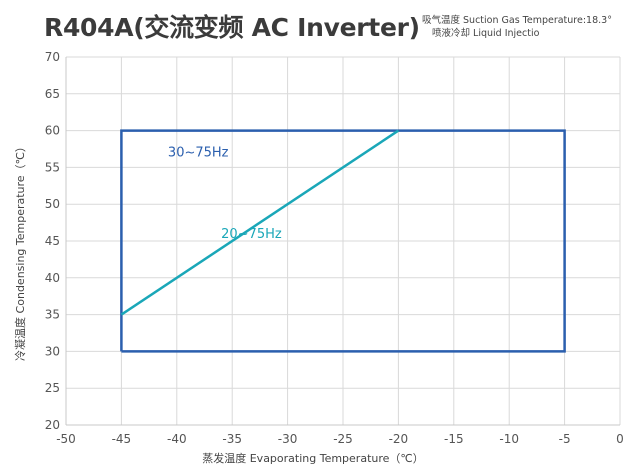 Image resolution: width=626 pixels, height=470 pixels. I want to click on x-tick-label: -10, so click(509, 439).